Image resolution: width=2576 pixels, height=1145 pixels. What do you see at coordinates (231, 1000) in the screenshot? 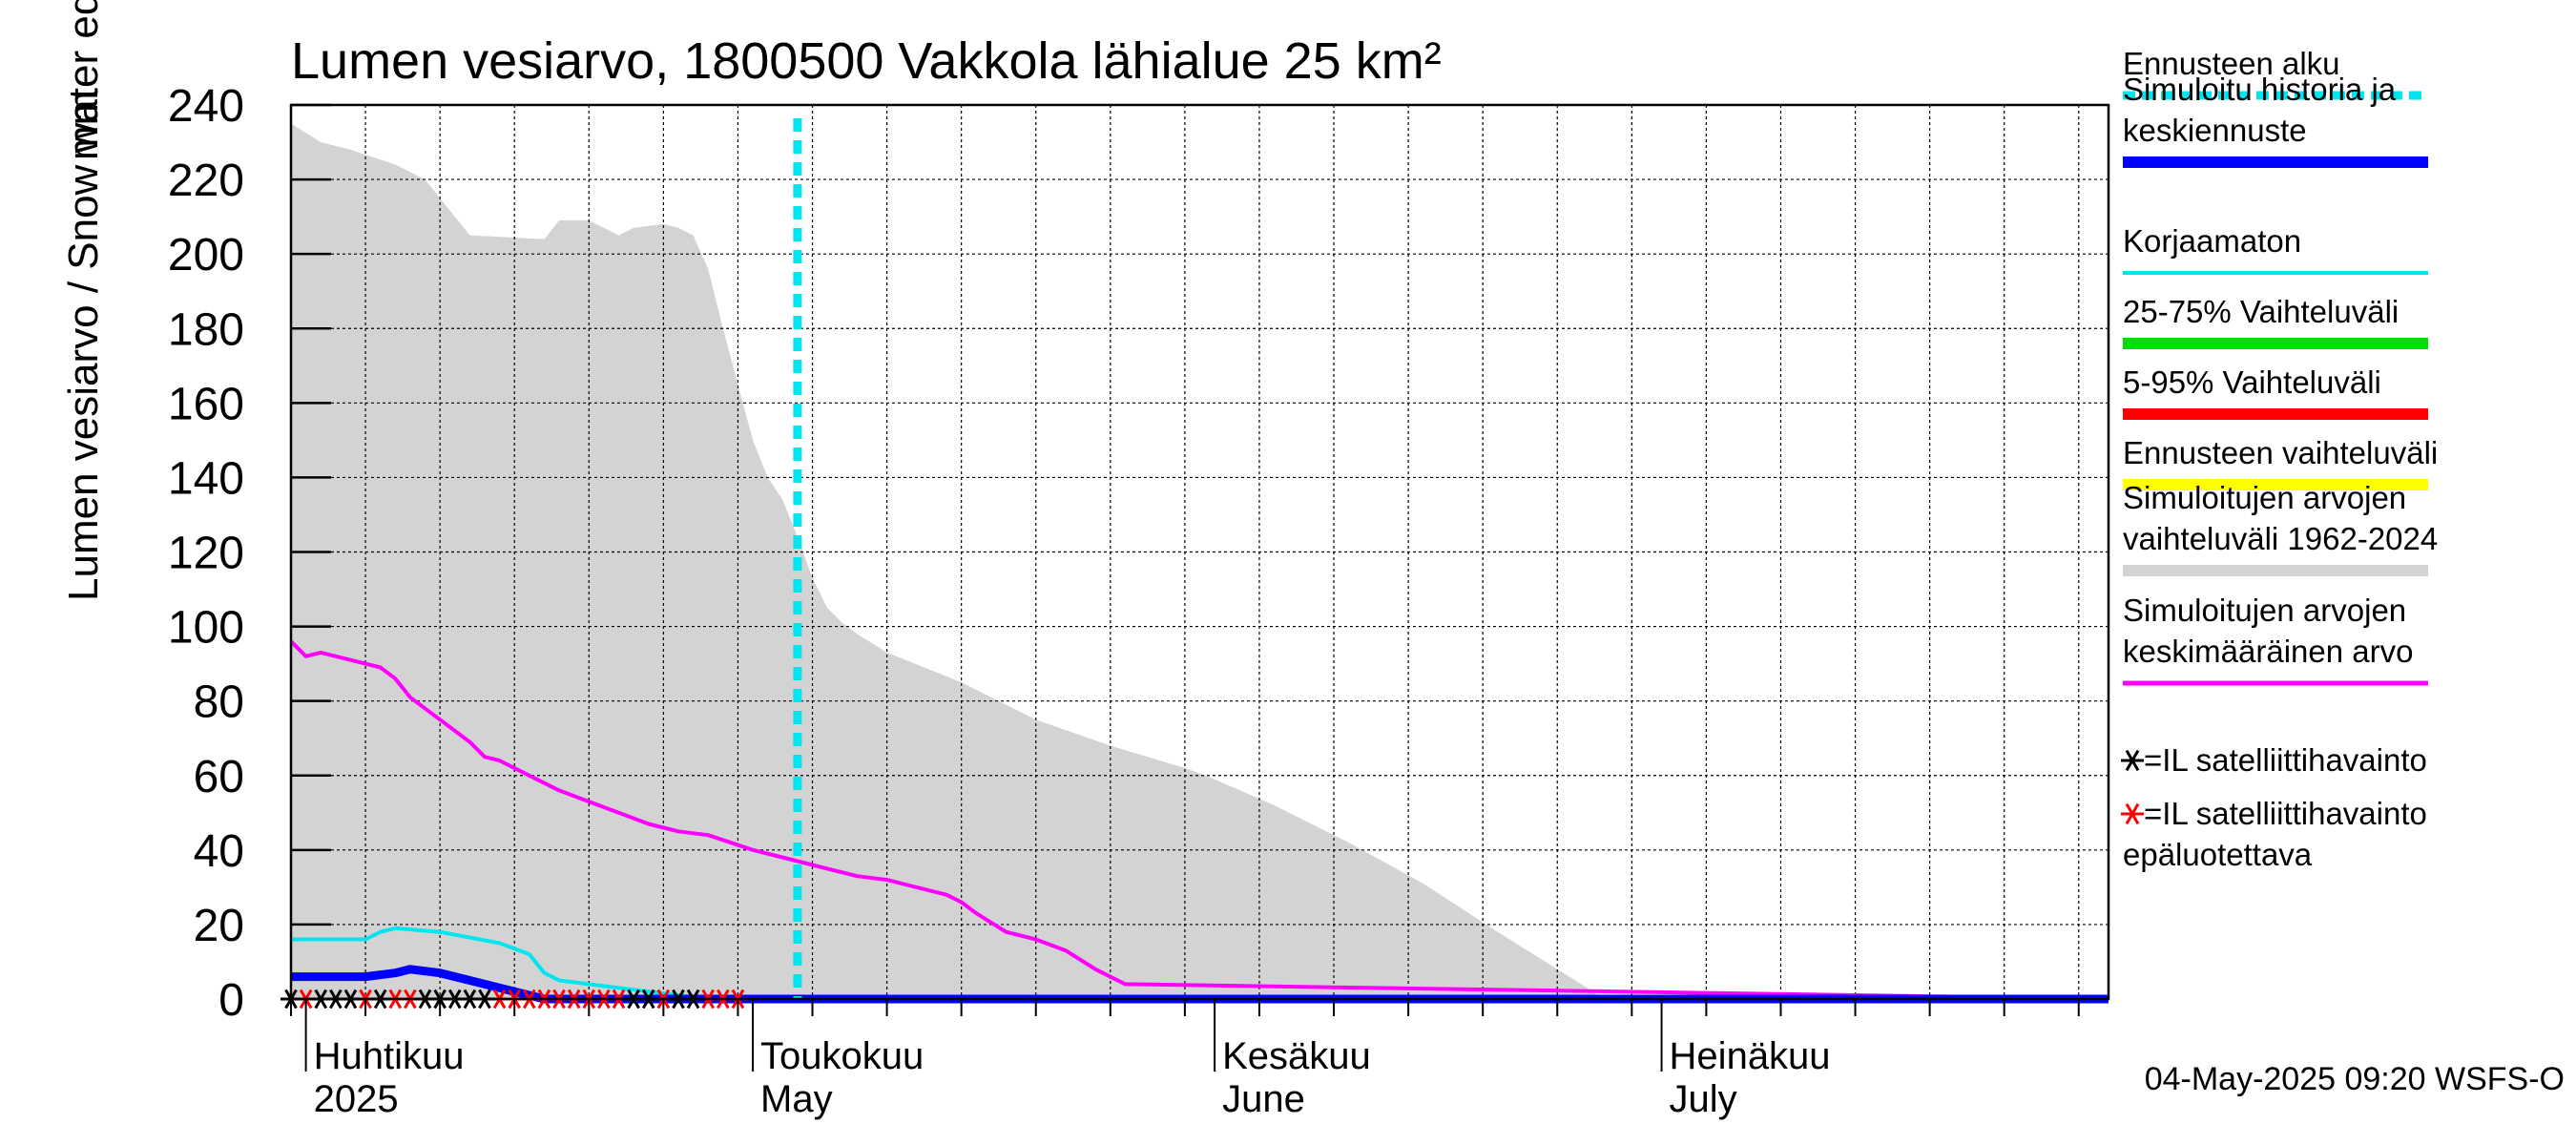
I see `y-tick-label: 0` at bounding box center [231, 1000].